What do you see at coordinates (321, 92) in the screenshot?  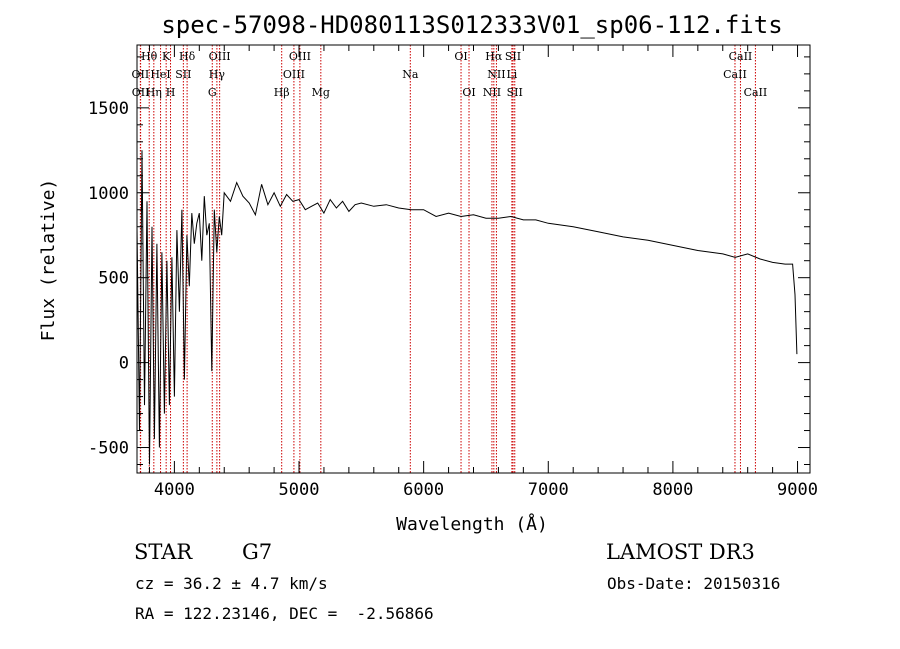 I see `line-label: Mg` at bounding box center [321, 92].